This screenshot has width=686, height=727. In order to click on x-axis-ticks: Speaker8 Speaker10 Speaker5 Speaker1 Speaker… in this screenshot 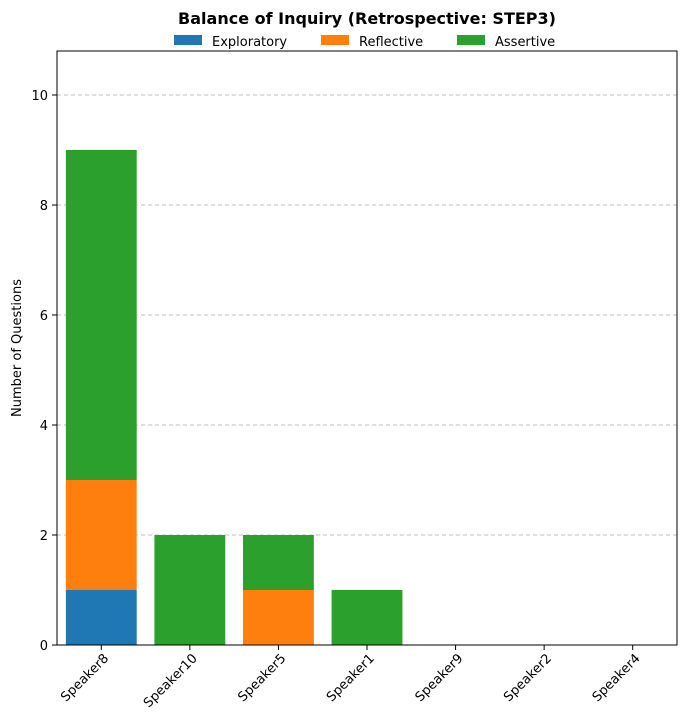, I will do `click(351, 678)`.